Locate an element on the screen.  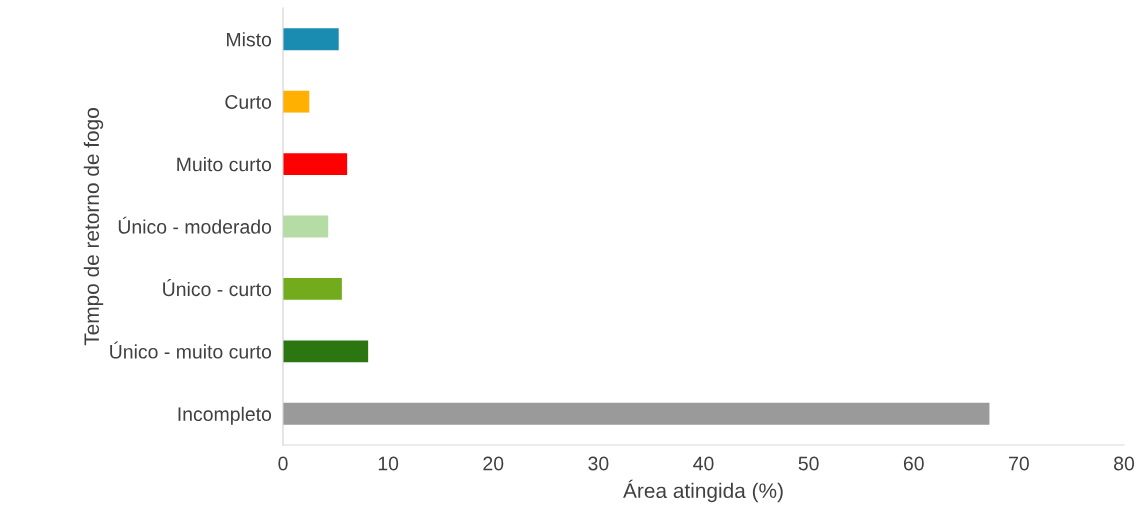
x-axis-title: Área atingida (%) is located at coordinates (703, 491).